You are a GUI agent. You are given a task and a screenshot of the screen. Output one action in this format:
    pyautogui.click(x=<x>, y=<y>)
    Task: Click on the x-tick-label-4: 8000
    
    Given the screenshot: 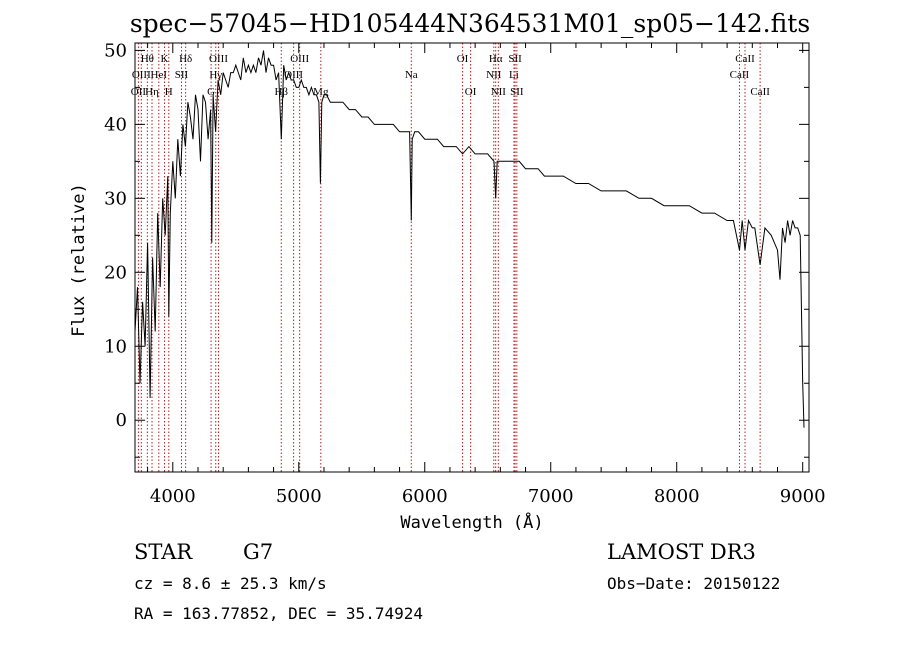 What is the action you would take?
    pyautogui.click(x=677, y=496)
    